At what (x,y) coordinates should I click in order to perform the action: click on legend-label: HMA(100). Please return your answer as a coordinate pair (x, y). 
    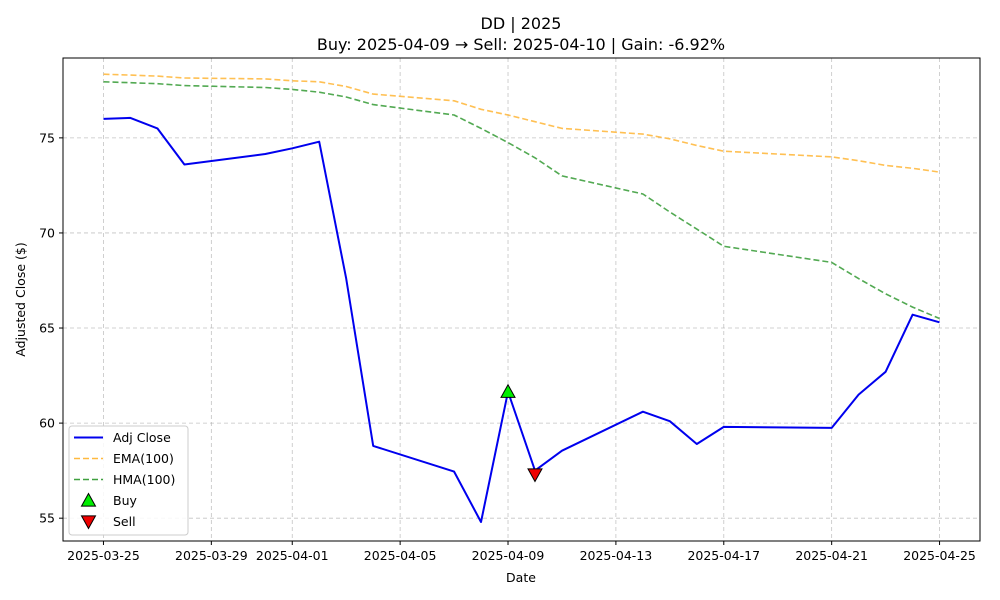
    Looking at the image, I should click on (144, 479).